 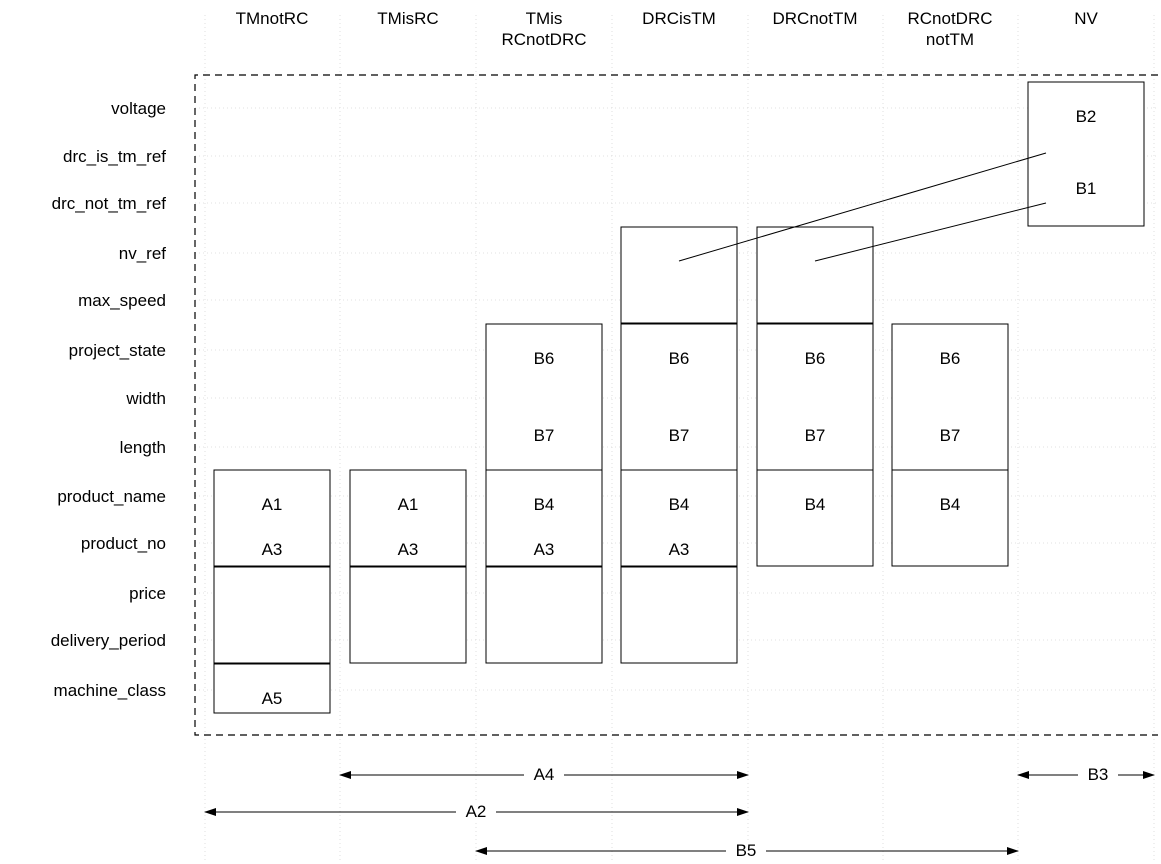 I want to click on column-header-line: TMisRC, so click(x=408, y=18).